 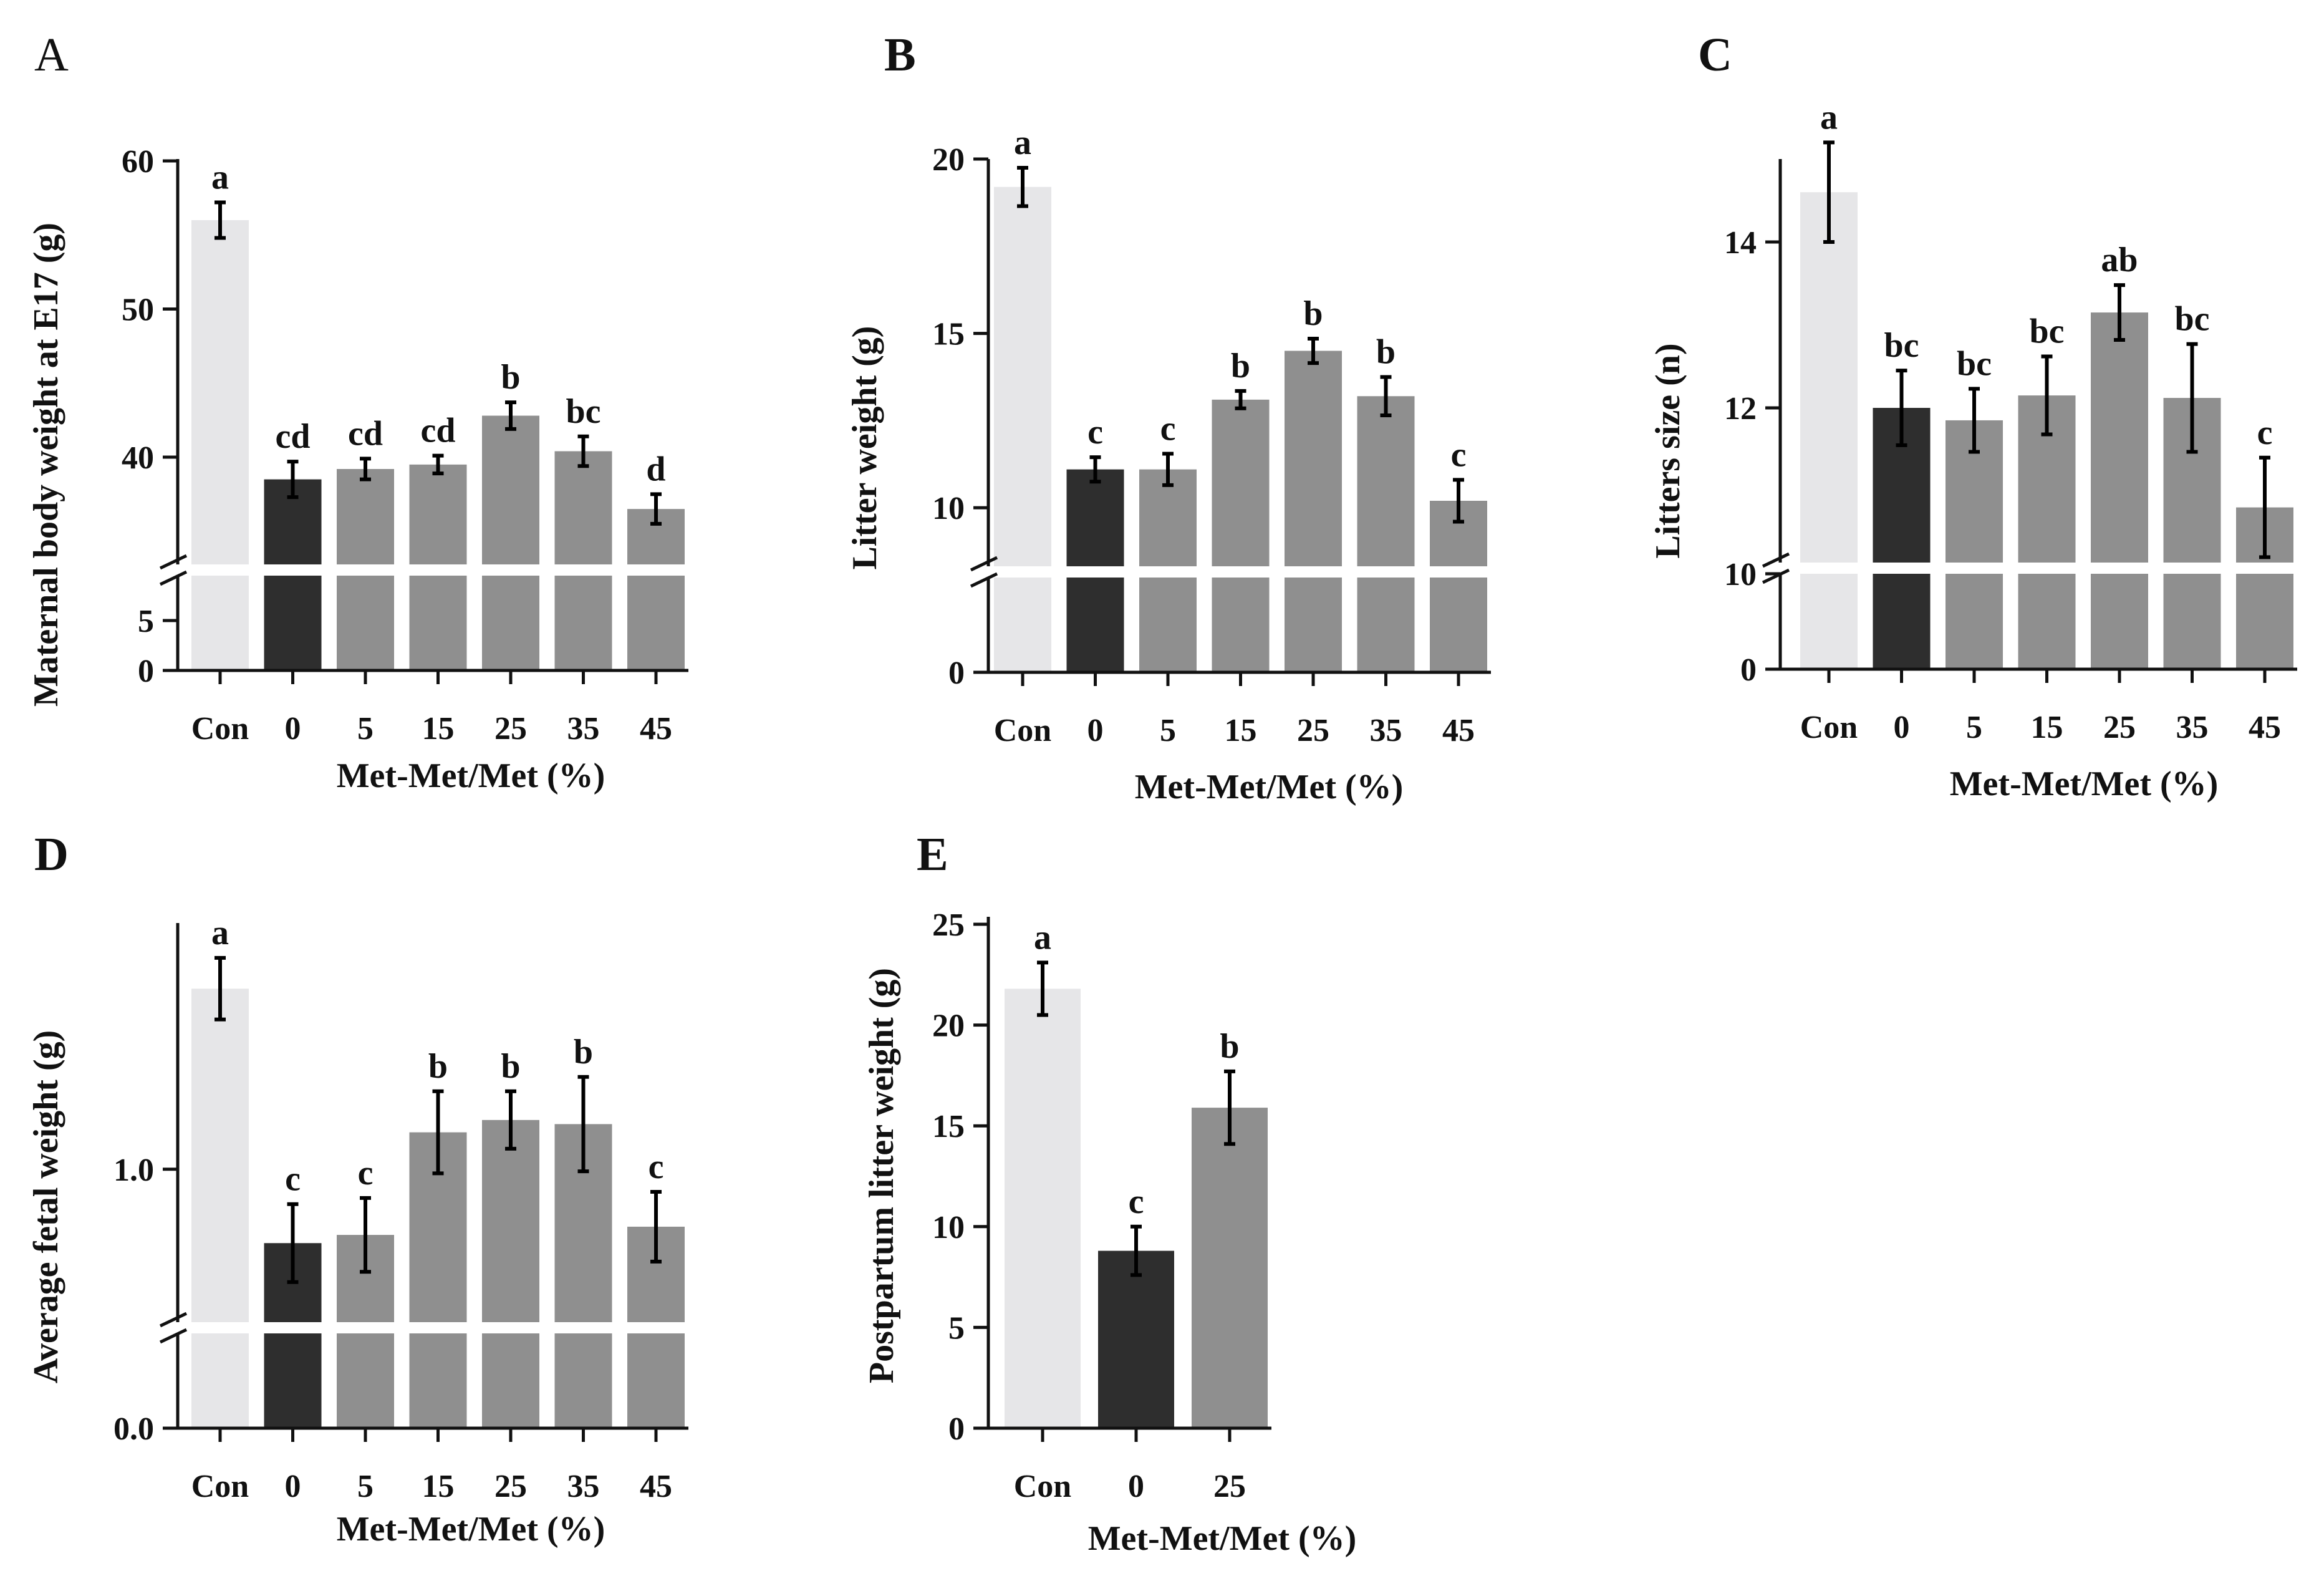 I want to click on y-tick-label: 1.0, so click(x=133, y=1170).